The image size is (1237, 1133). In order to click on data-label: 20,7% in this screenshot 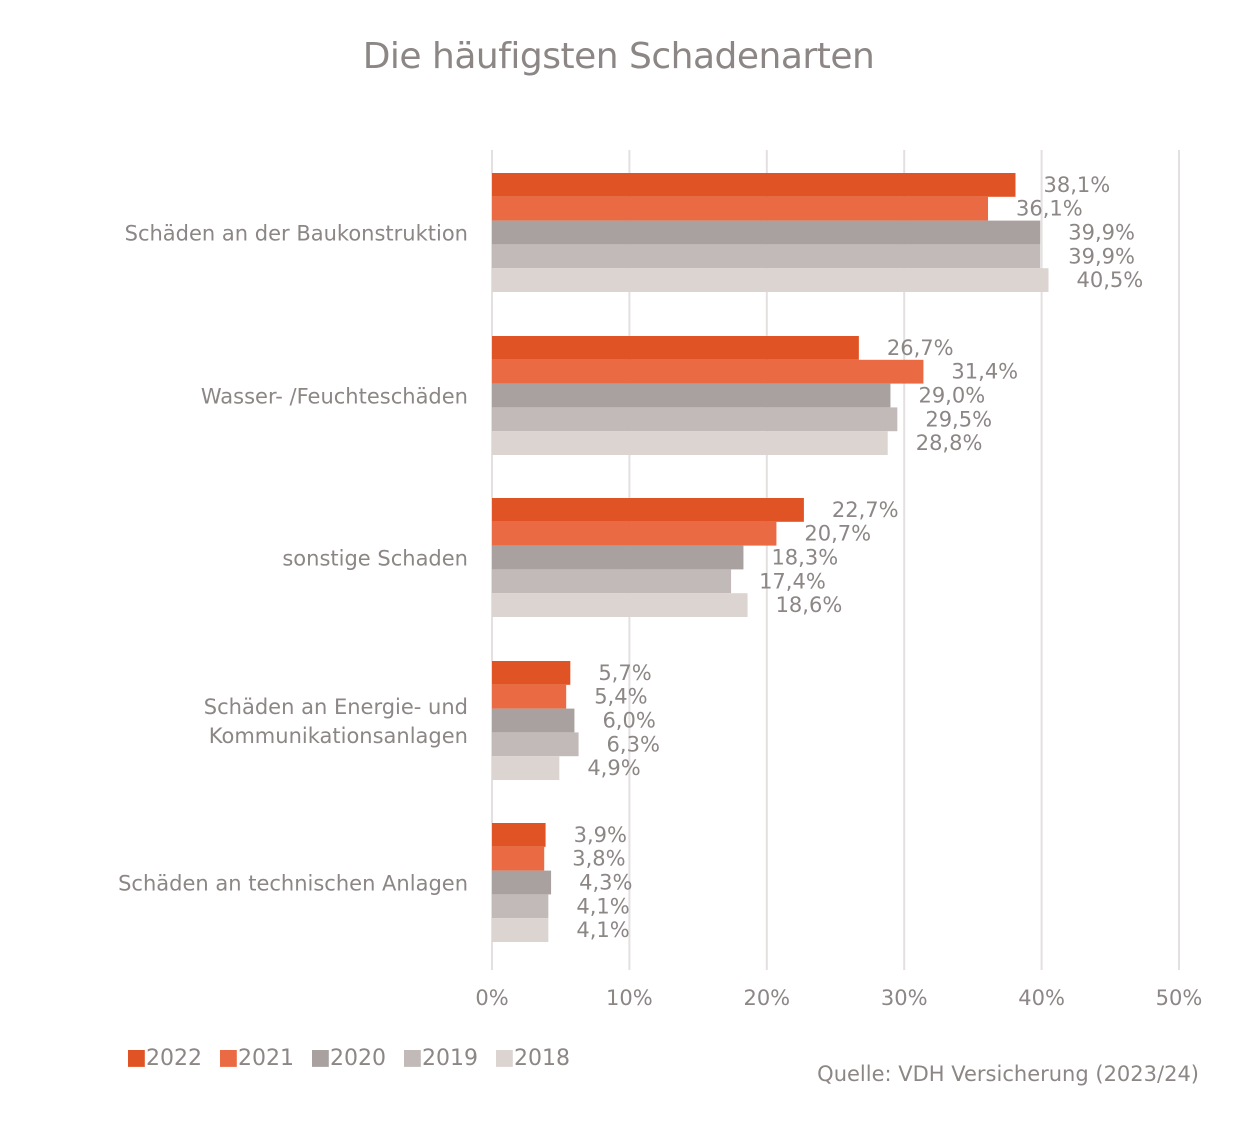, I will do `click(837, 534)`.